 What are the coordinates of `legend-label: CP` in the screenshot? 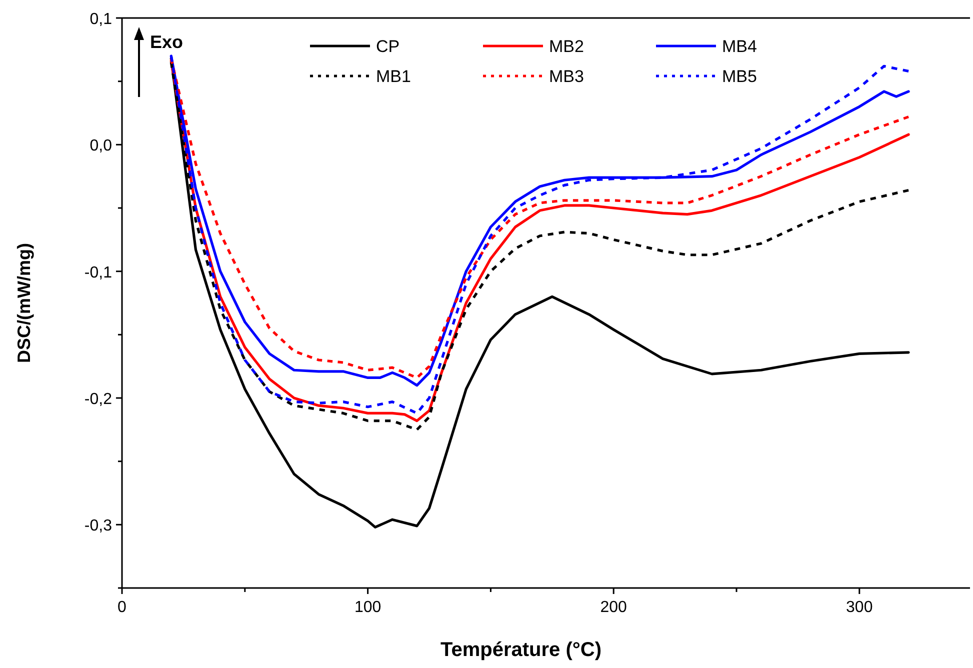 It's located at (388, 46).